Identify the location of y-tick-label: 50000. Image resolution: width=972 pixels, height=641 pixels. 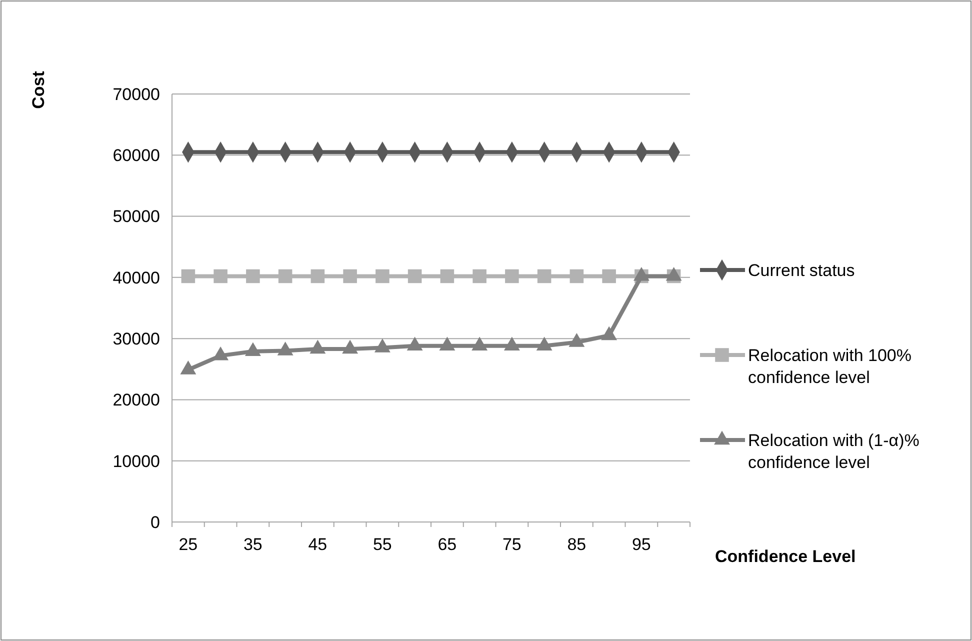
(136, 216).